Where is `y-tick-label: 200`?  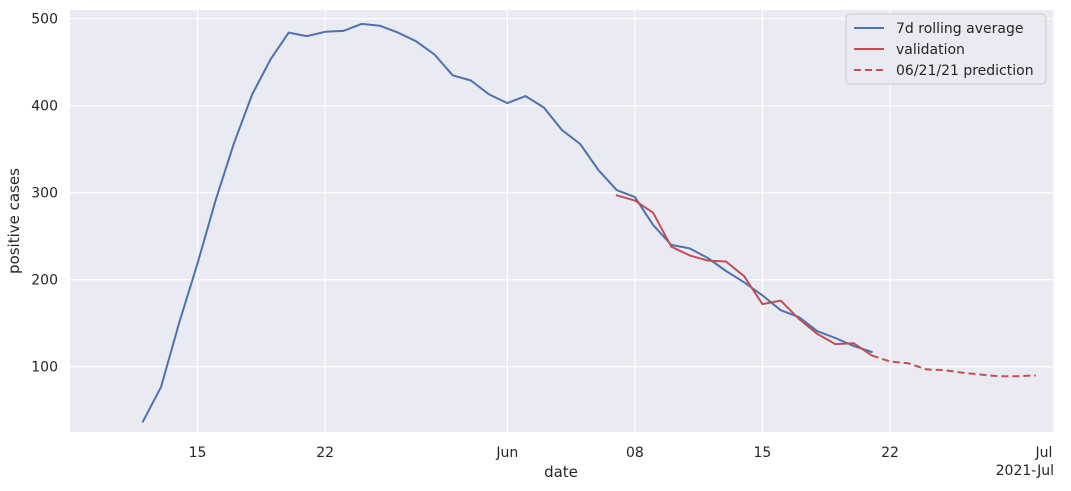 y-tick-label: 200 is located at coordinates (44, 281).